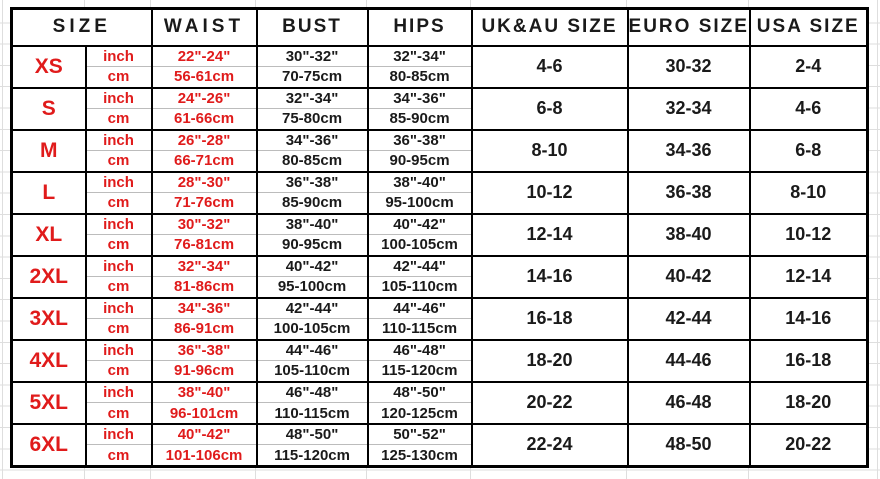 This screenshot has height=479, width=880. I want to click on bust-cm-cell: 110-115cm, so click(312, 413).